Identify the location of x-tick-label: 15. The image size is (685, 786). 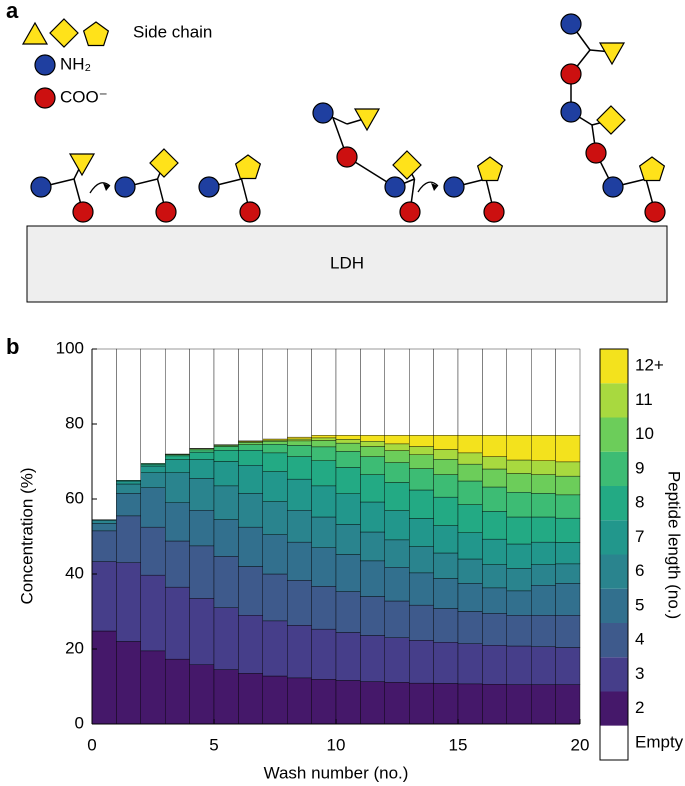
(458, 744).